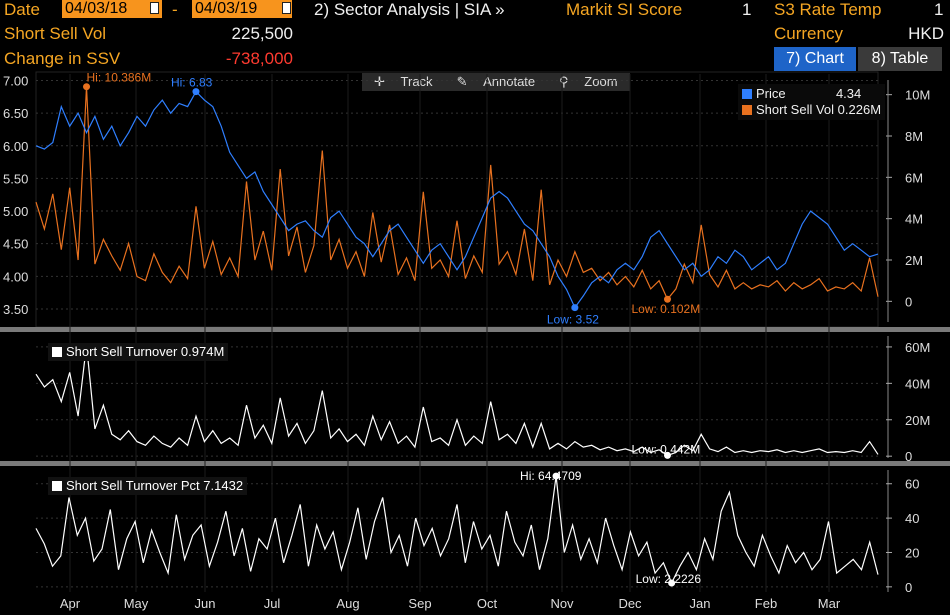  What do you see at coordinates (666, 309) in the screenshot?
I see `volume-low-label: Low: 0.102M` at bounding box center [666, 309].